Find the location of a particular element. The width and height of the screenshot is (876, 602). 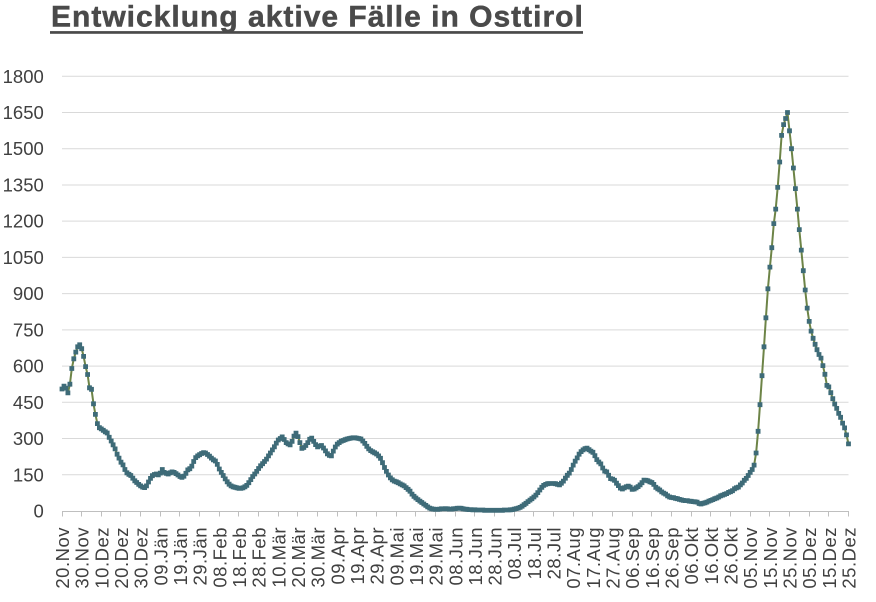

svg-text: 28.Feb is located at coordinates (259, 557).